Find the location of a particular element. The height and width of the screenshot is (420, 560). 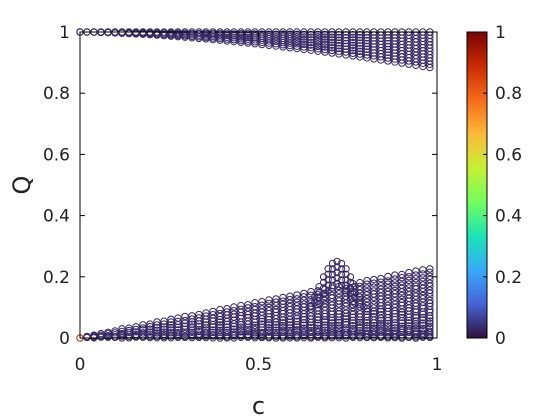

colorbar-tick-label: 0.8 is located at coordinates (508, 94).